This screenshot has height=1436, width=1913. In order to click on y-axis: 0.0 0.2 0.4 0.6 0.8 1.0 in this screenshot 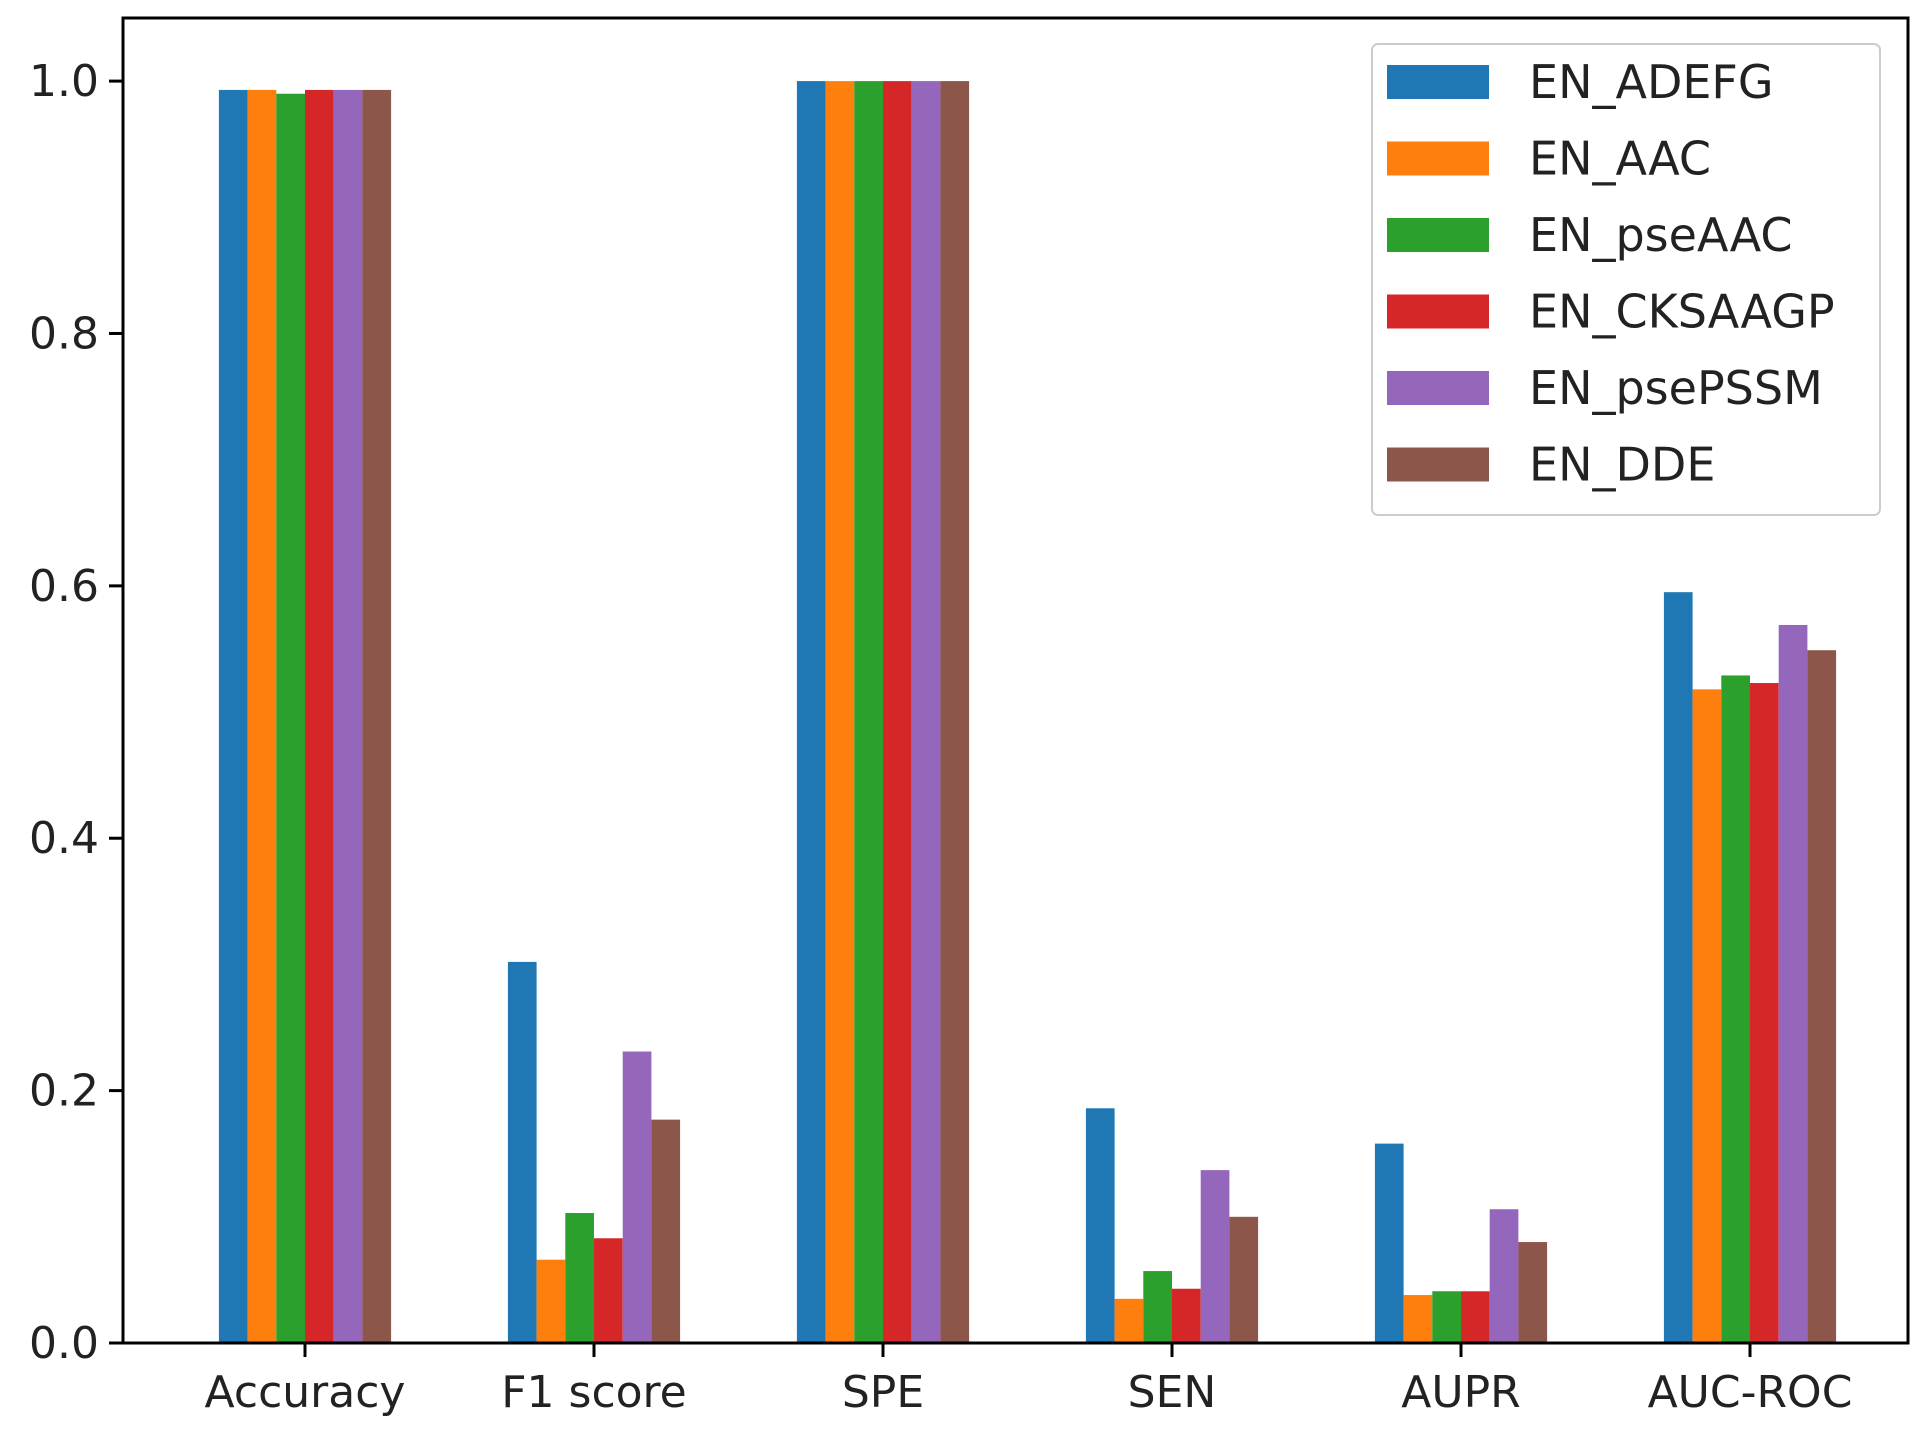, I will do `click(76, 712)`.